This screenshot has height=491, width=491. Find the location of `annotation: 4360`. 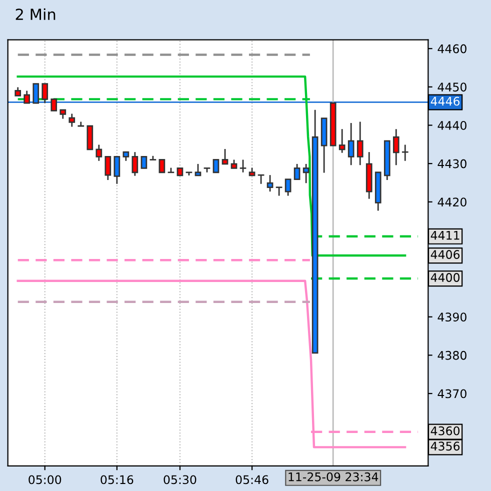

annotation: 4360 is located at coordinates (445, 431).